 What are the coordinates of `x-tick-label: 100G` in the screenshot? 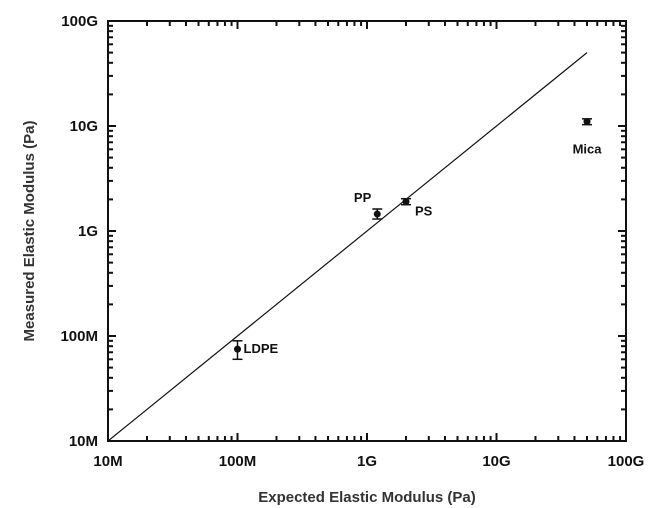 It's located at (626, 461).